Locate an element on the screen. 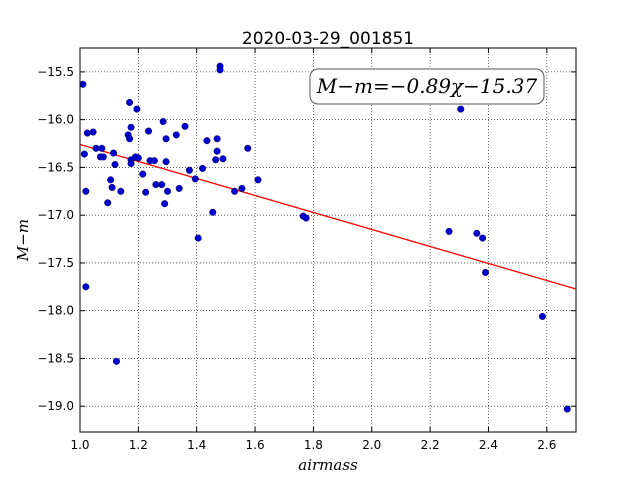 This screenshot has height=480, width=640. x-tick-label: 1.6 is located at coordinates (255, 445).